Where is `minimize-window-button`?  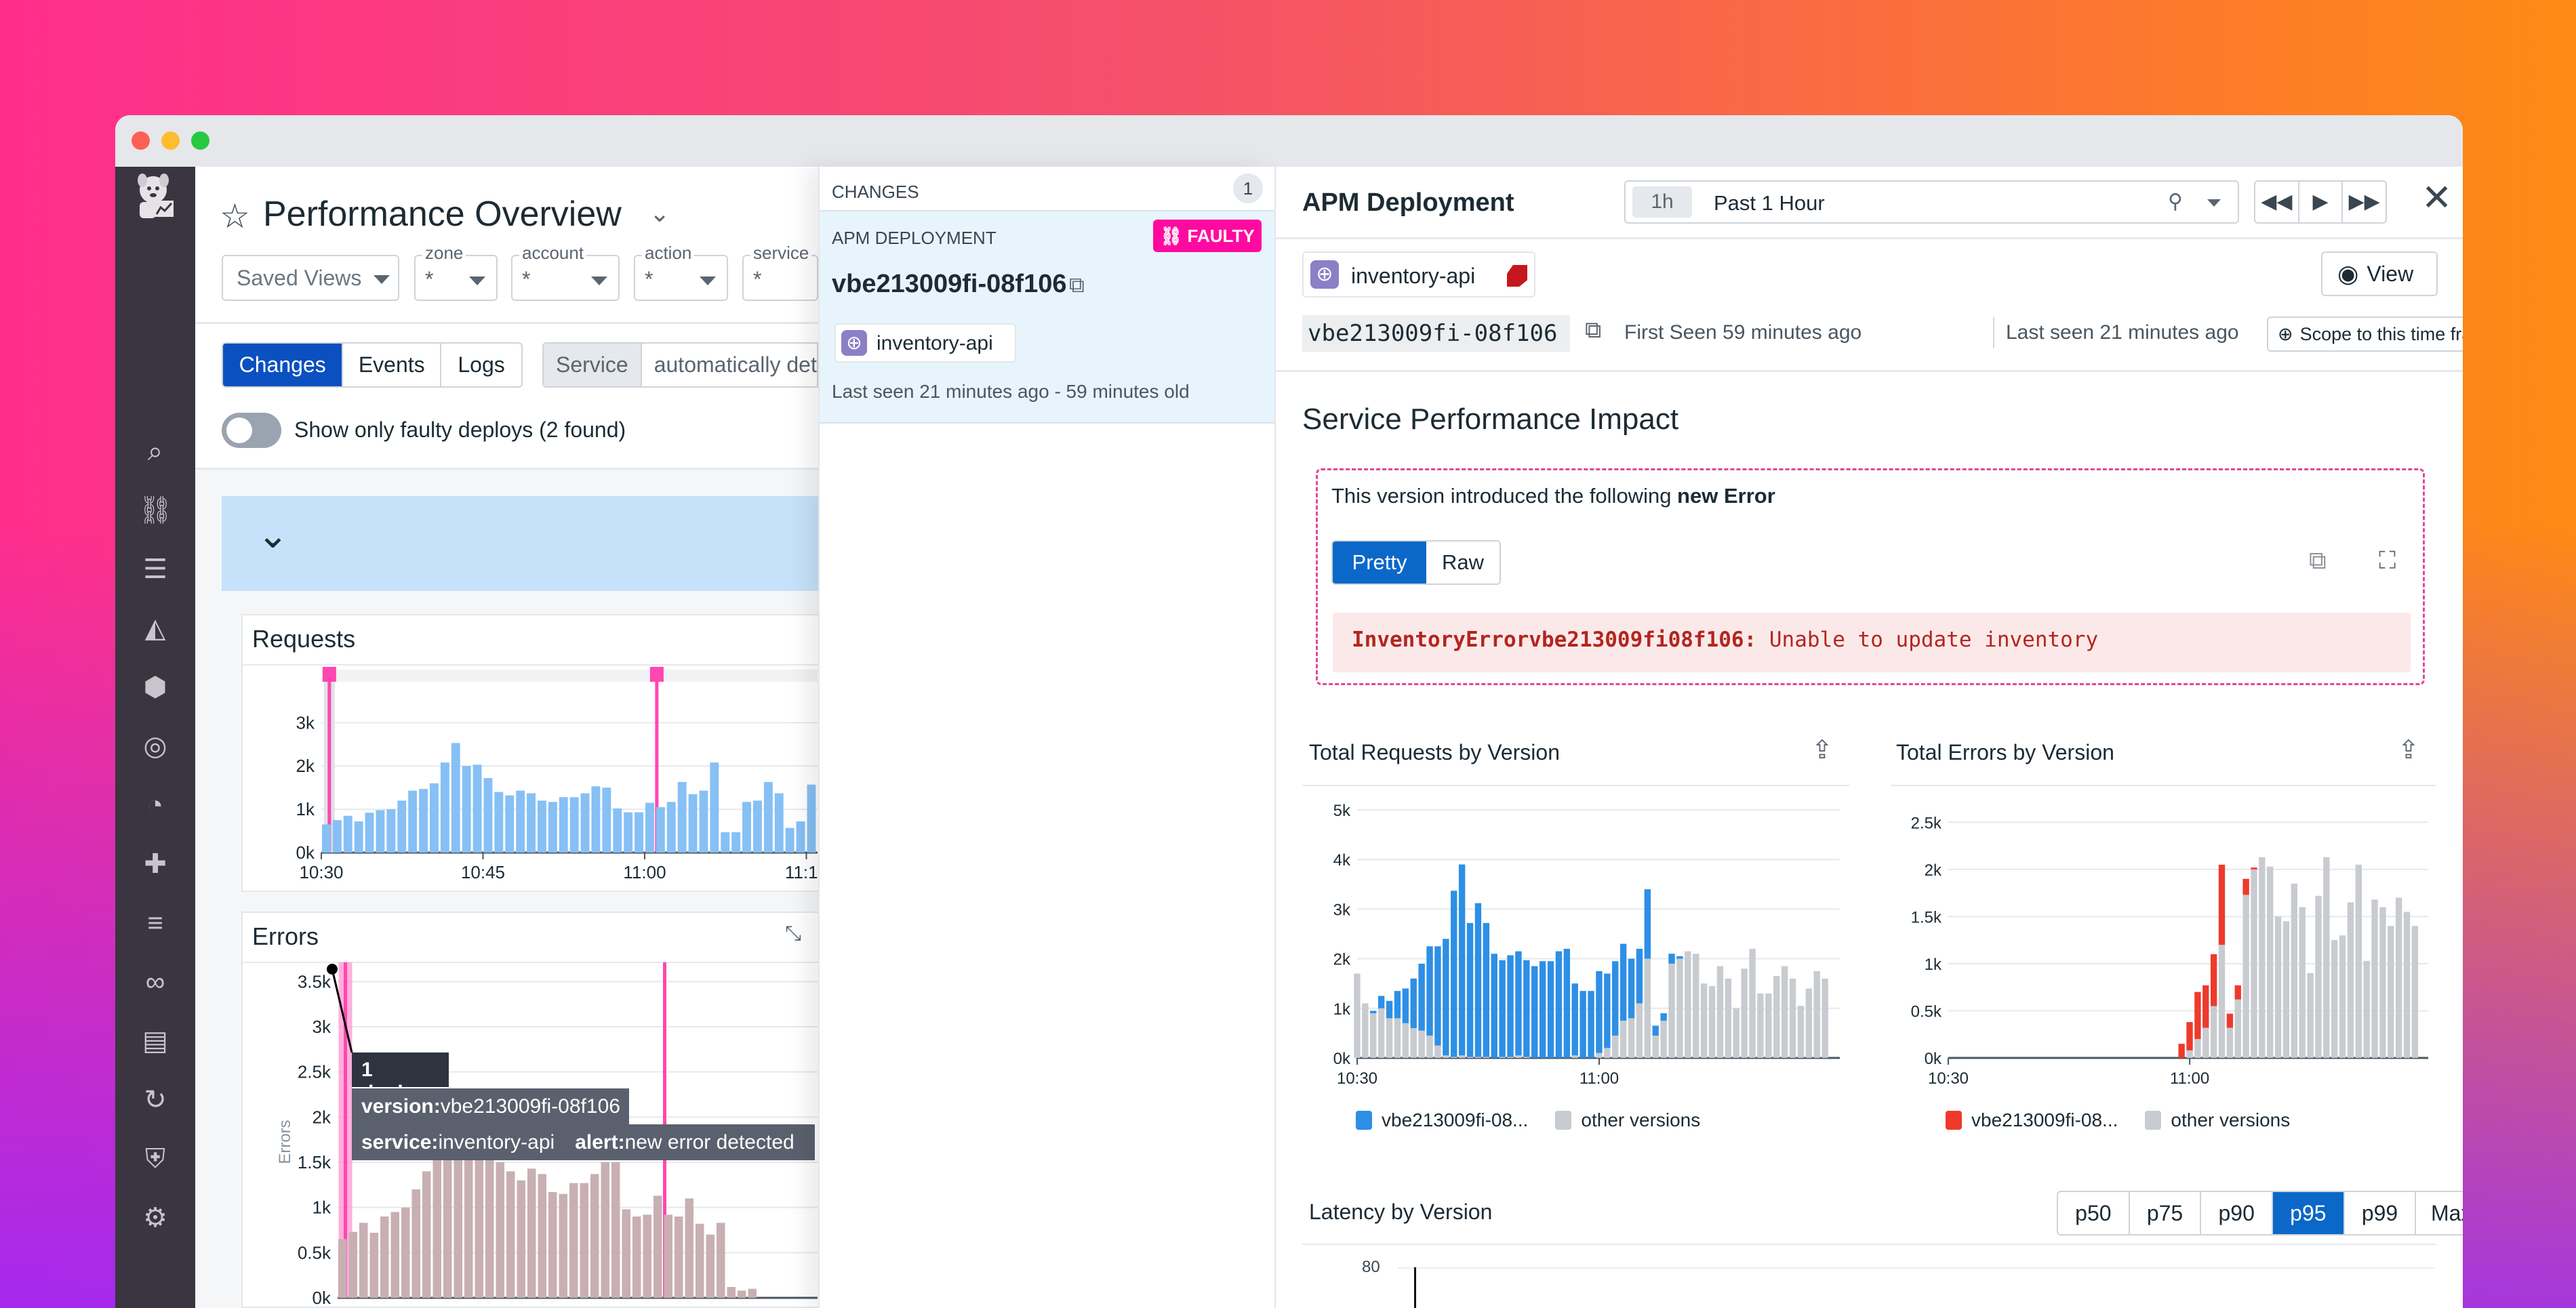 minimize-window-button is located at coordinates (170, 140).